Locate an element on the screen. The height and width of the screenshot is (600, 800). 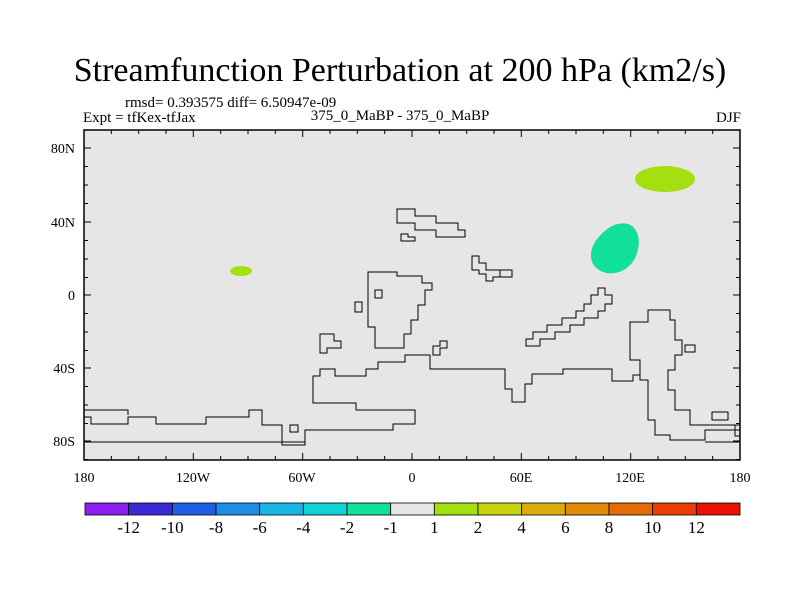
positive-anomaly-west is located at coordinates (241, 271).